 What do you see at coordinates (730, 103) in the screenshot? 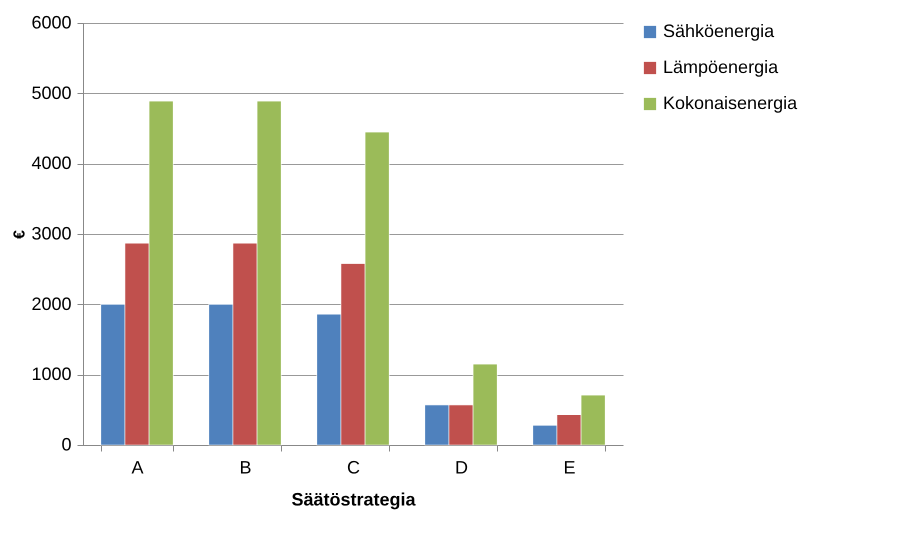
I see `legend-label: Kokonaisenergia` at bounding box center [730, 103].